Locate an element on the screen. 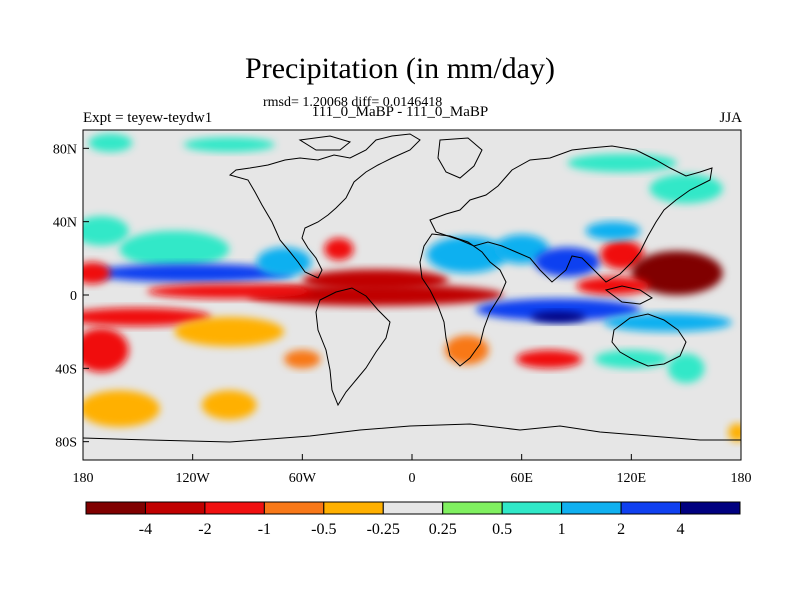 The width and height of the screenshot is (800, 600). y-tick-label-2: 0 is located at coordinates (73, 296).